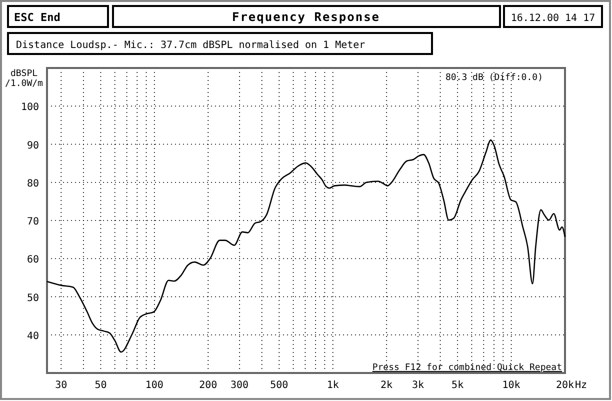 This screenshot has height=401, width=612. I want to click on chart-title: Frequency Response, so click(306, 17).